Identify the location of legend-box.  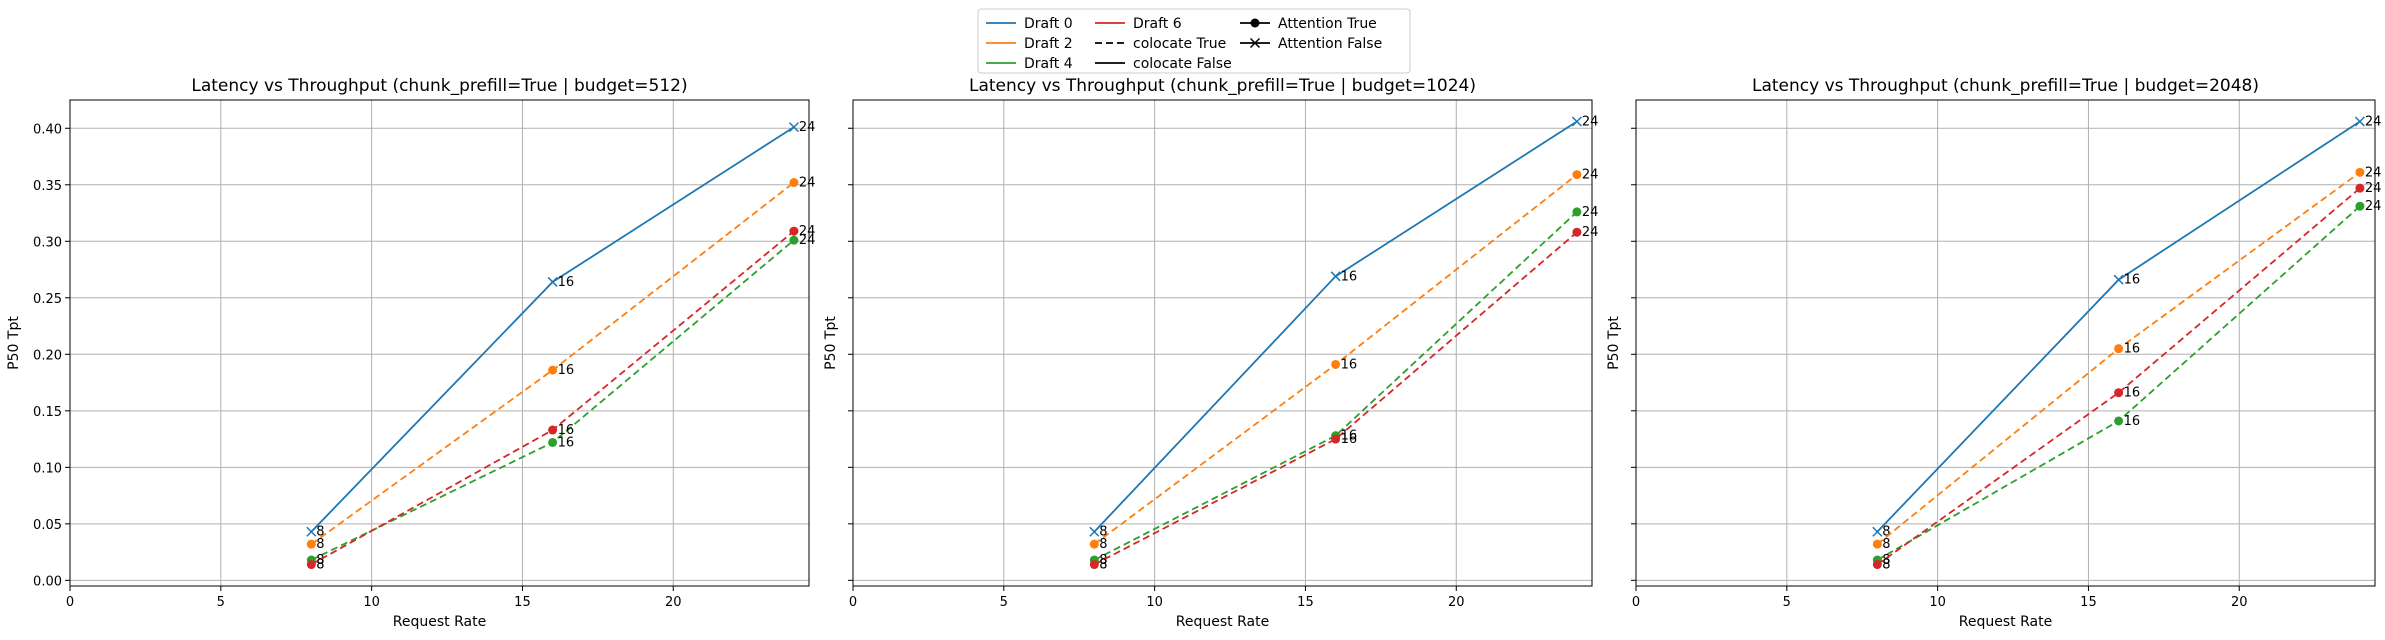
(1194, 41).